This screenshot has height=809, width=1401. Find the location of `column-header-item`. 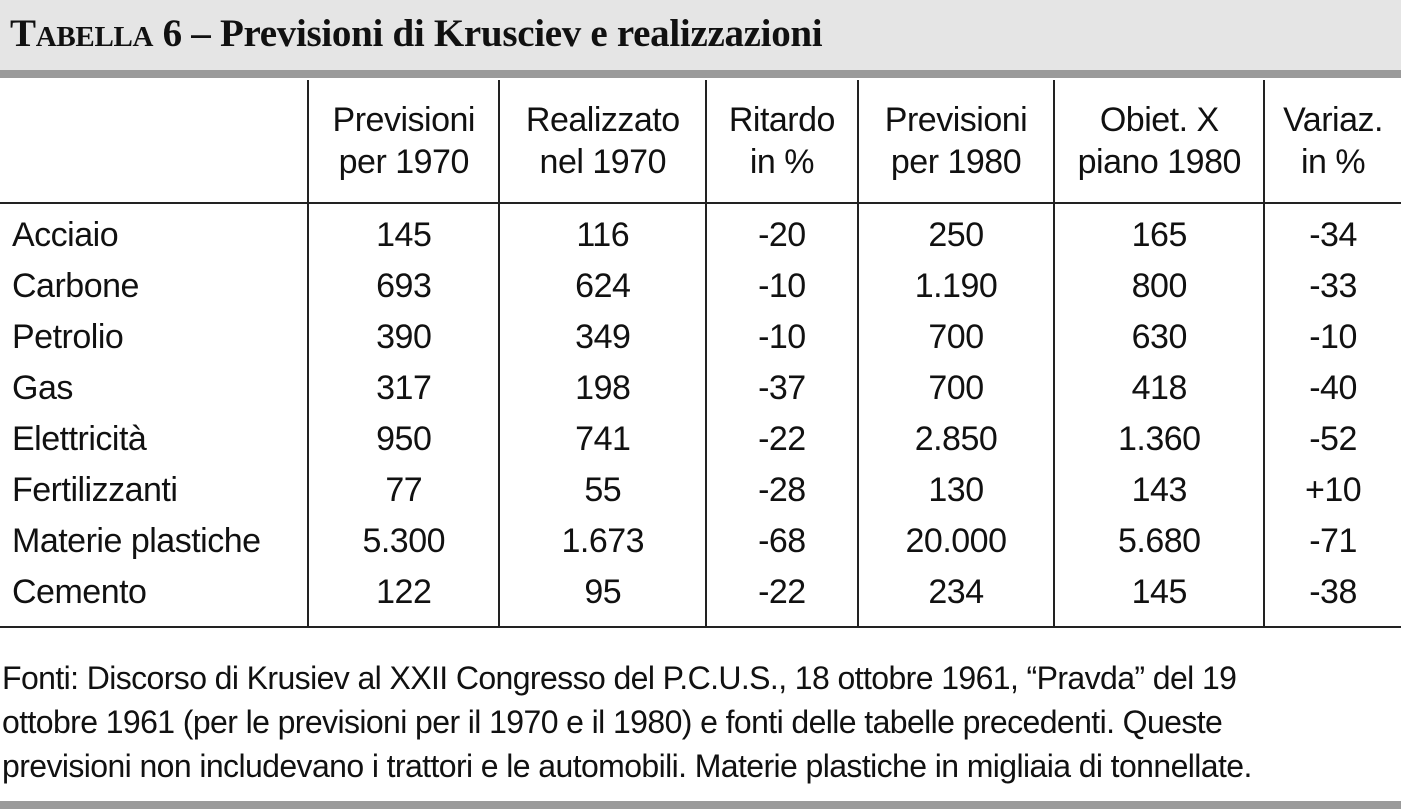

column-header-item is located at coordinates (155, 142).